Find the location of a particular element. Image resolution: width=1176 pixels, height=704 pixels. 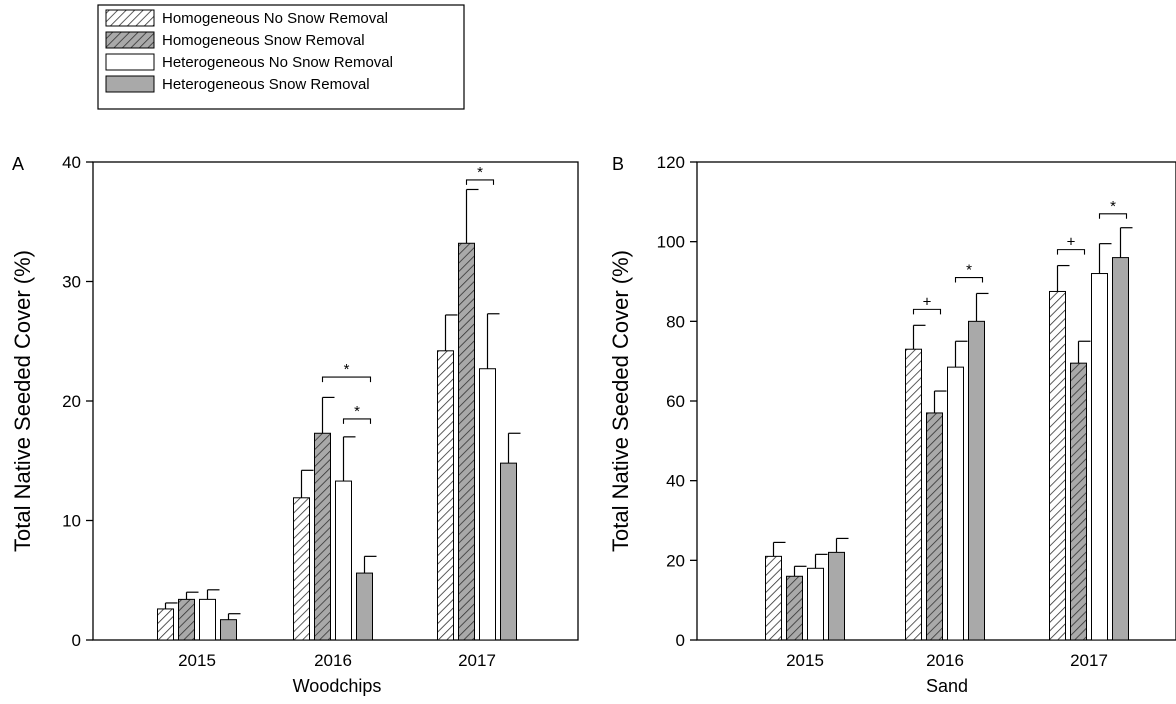

y-tick-label: 30 is located at coordinates (71, 282).